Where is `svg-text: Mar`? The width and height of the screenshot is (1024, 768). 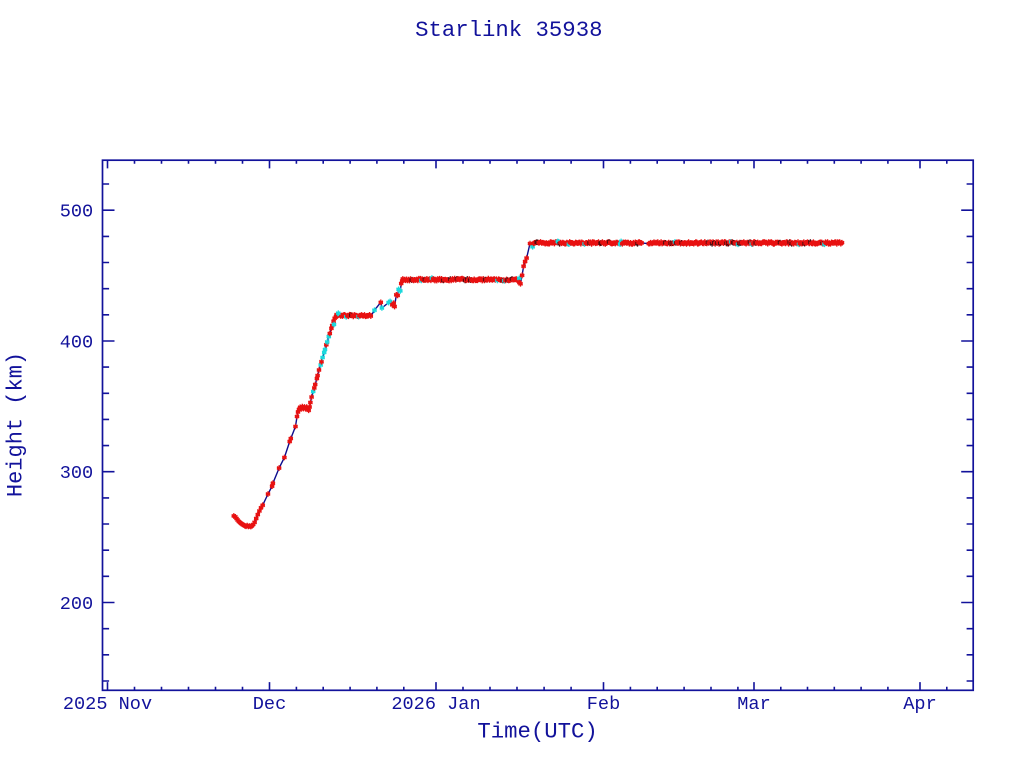
svg-text: Mar is located at coordinates (753, 704).